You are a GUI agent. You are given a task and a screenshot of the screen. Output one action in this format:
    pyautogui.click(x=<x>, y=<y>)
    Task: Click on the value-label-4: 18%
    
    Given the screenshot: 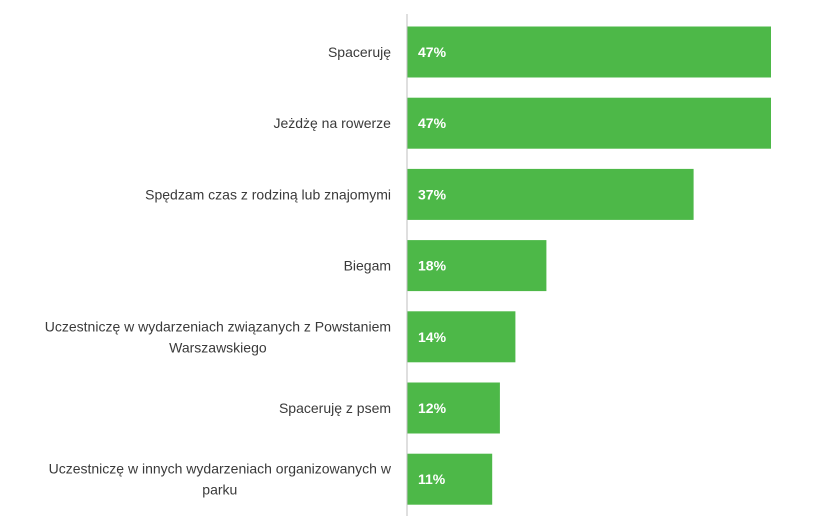 What is the action you would take?
    pyautogui.click(x=432, y=266)
    